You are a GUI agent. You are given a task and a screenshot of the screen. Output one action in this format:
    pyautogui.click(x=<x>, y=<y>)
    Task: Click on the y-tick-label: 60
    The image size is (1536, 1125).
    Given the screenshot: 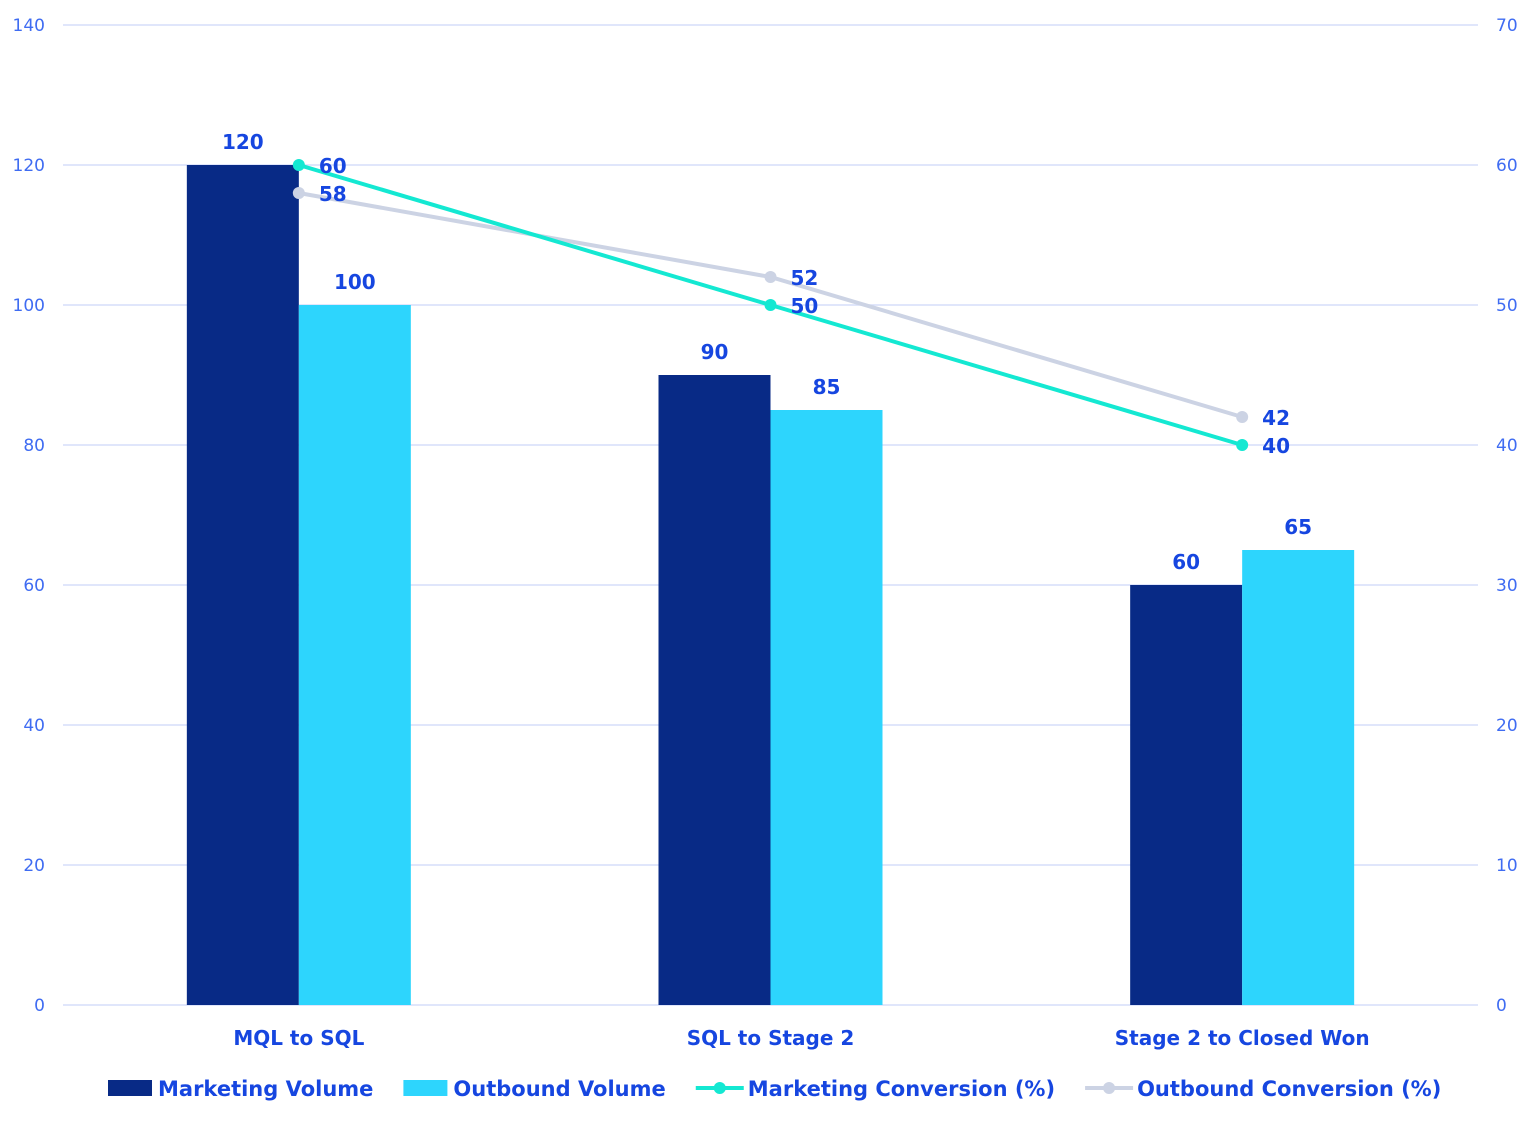 What is the action you would take?
    pyautogui.click(x=34, y=586)
    